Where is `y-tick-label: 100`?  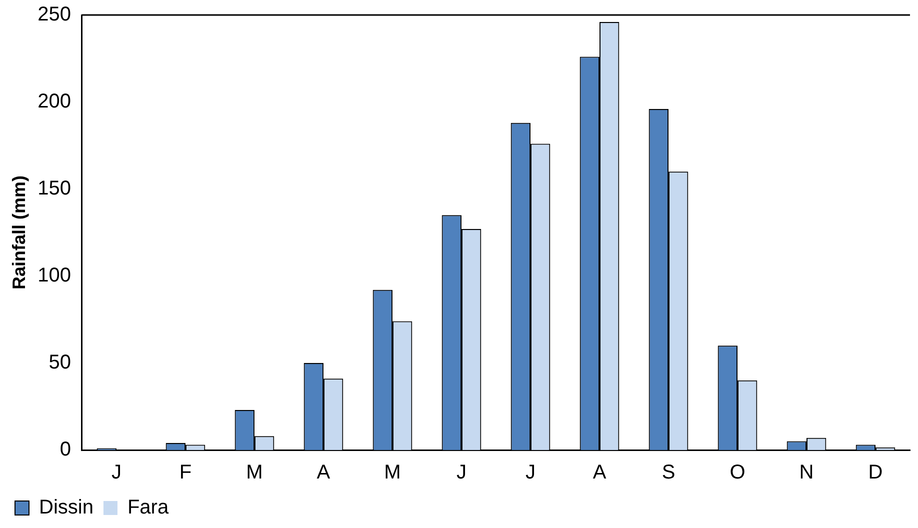
y-tick-label: 100 is located at coordinates (54, 275).